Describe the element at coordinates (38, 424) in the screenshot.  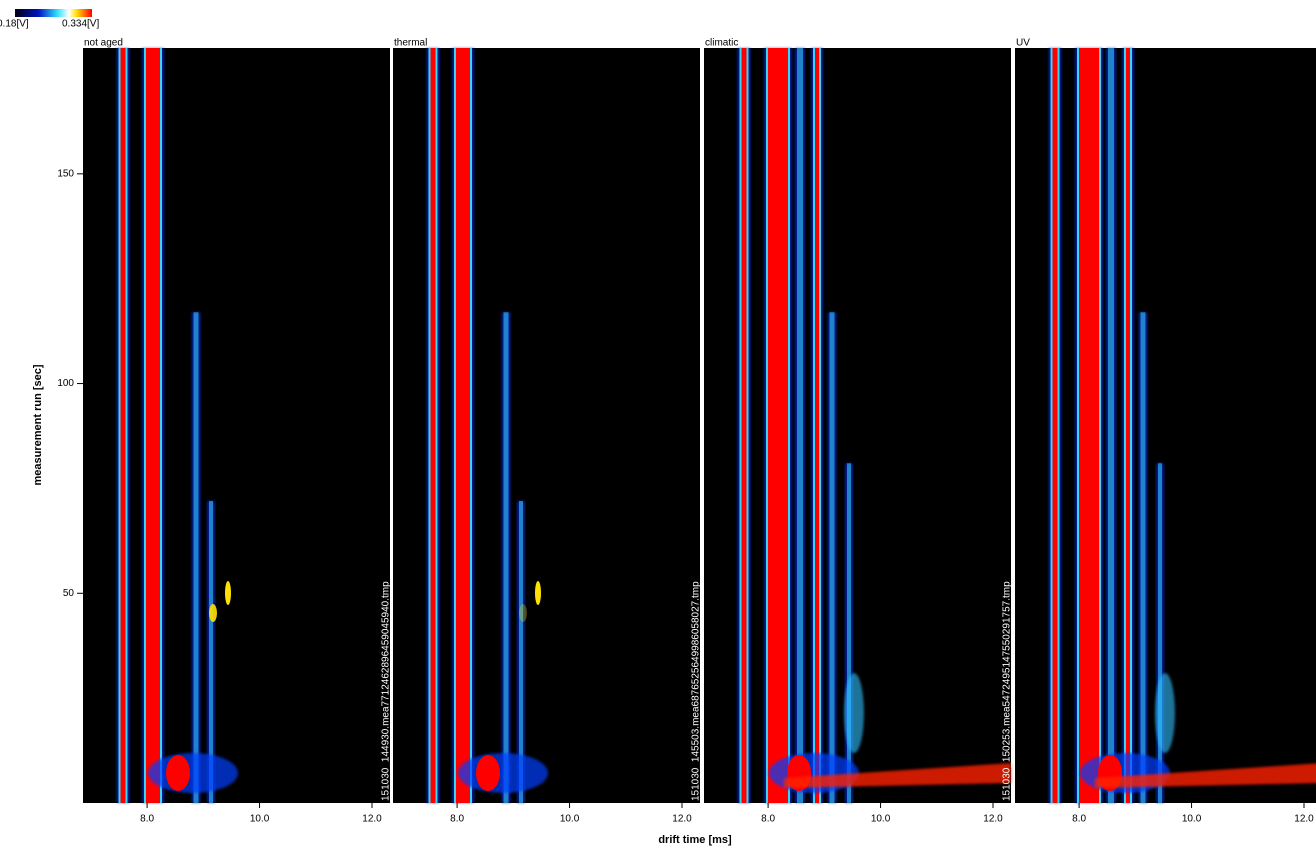
I see `y-axis-label: measurement run [sec]` at that location.